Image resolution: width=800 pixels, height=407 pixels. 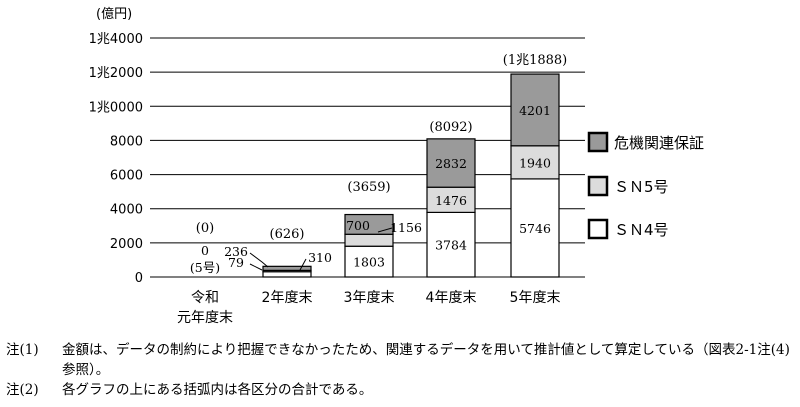 I want to click on data-label: 79, so click(x=236, y=262).